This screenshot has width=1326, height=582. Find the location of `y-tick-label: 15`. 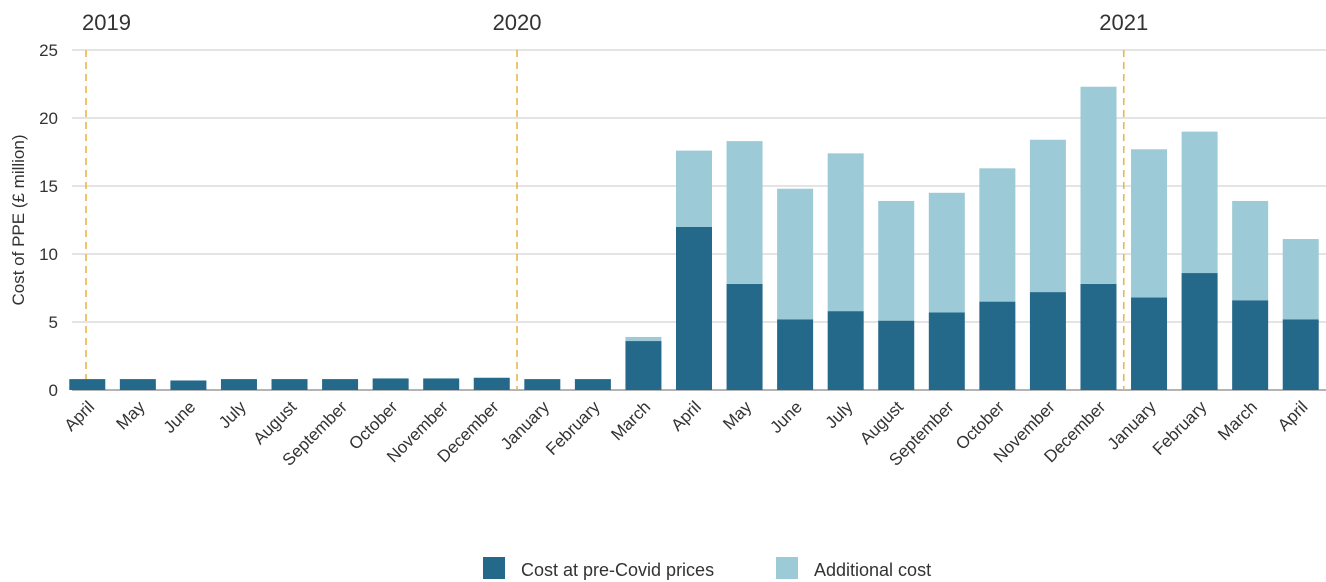

y-tick-label: 15 is located at coordinates (48, 186).